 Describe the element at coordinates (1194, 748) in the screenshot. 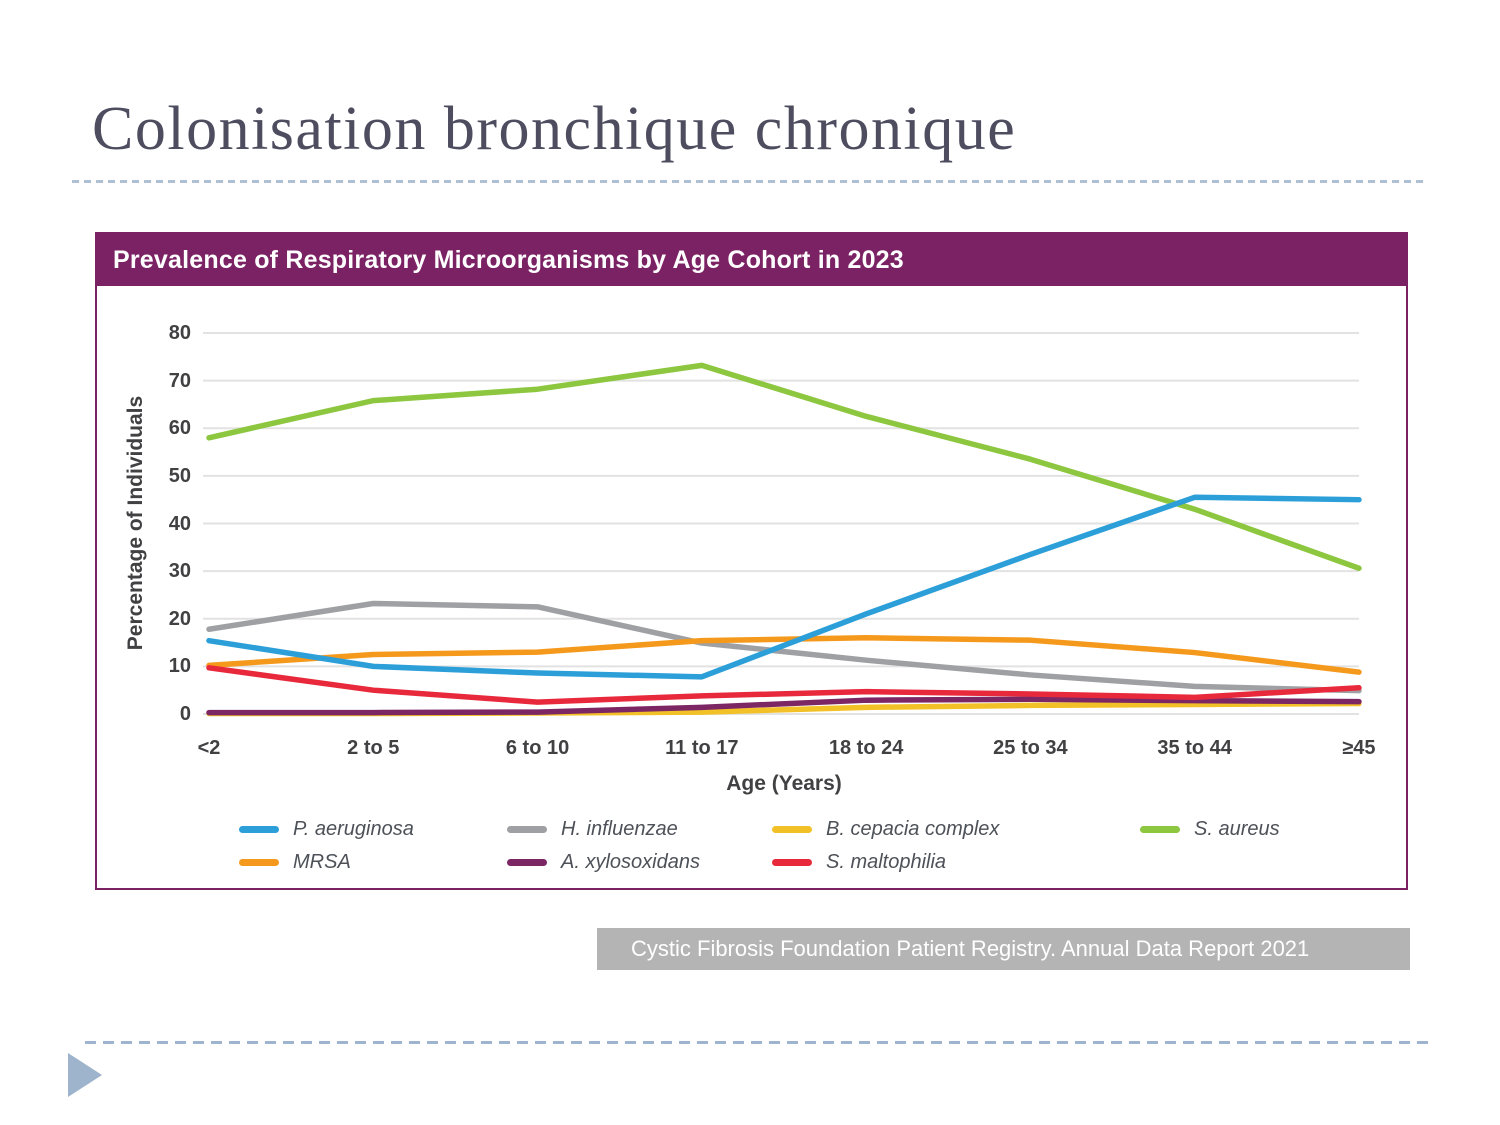

I see `x-tick-label-6: 35 to 44` at that location.